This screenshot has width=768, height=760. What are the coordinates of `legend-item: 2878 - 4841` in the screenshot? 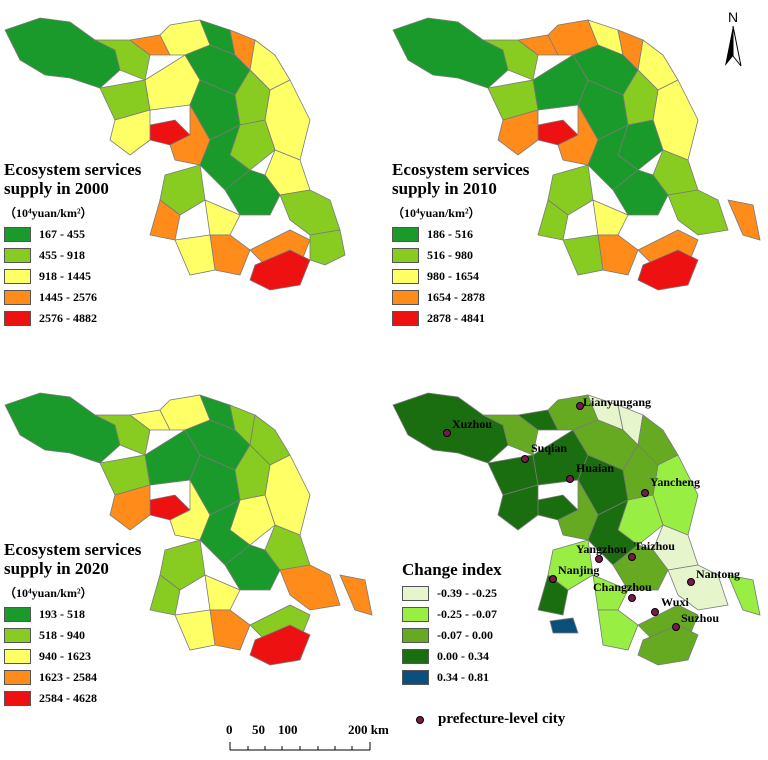 It's located at (460, 318).